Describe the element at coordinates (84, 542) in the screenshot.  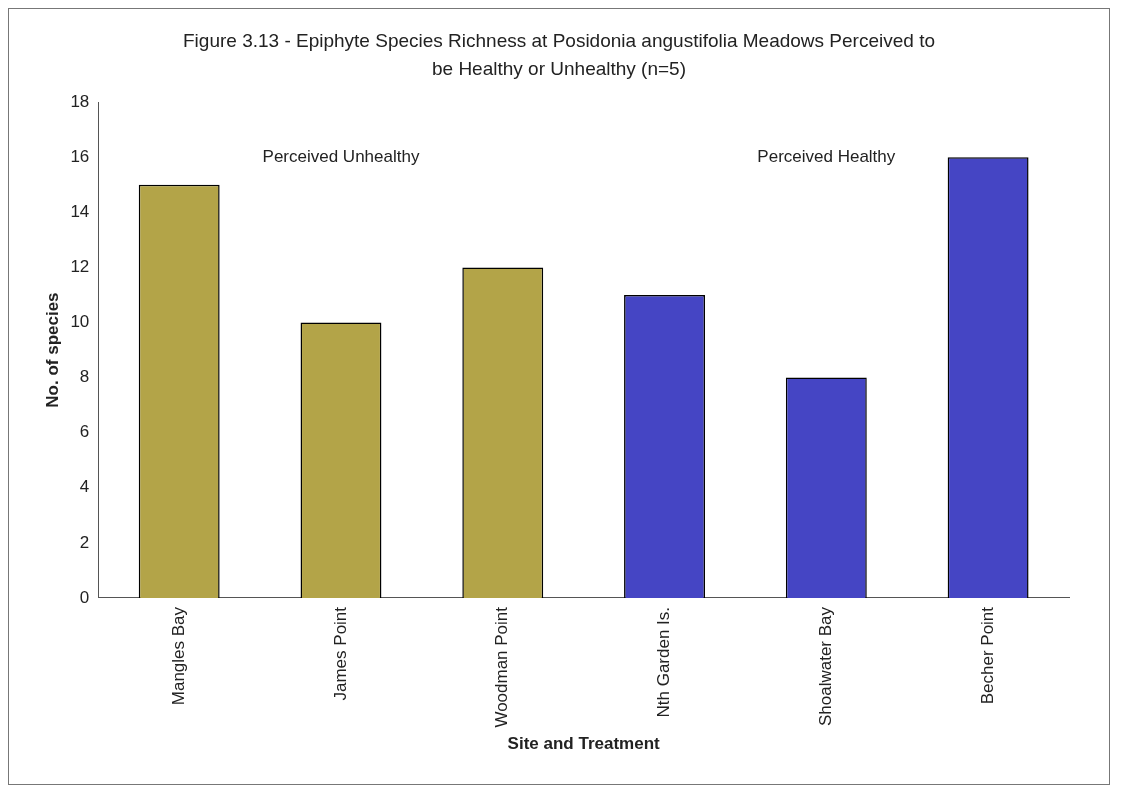
I see `y-tick-label: 2` at that location.